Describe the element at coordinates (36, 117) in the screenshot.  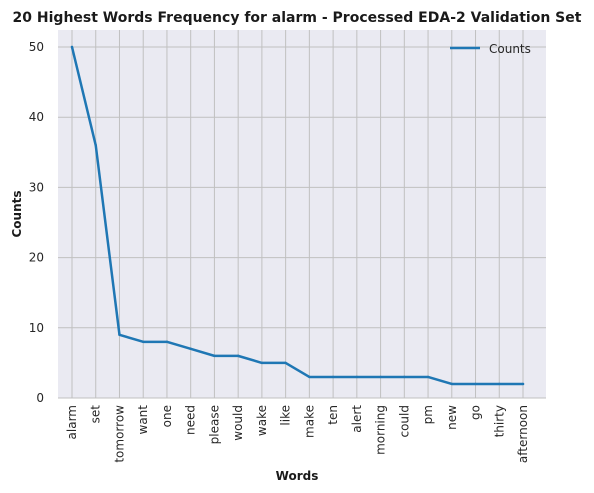
I see `y-tick-label: 40` at that location.